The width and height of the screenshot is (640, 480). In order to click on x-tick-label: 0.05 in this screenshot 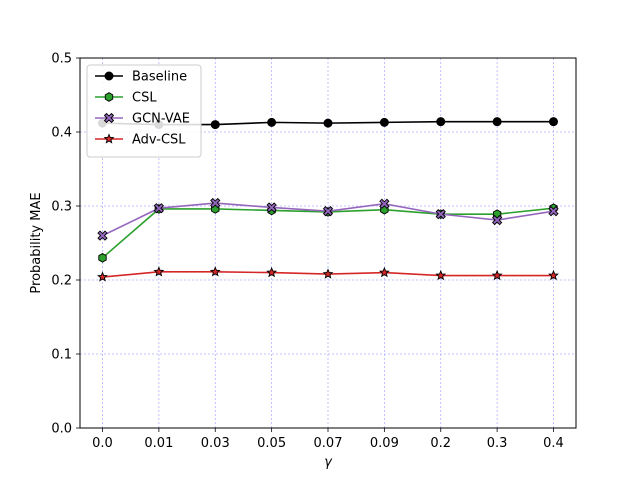, I will do `click(271, 443)`.